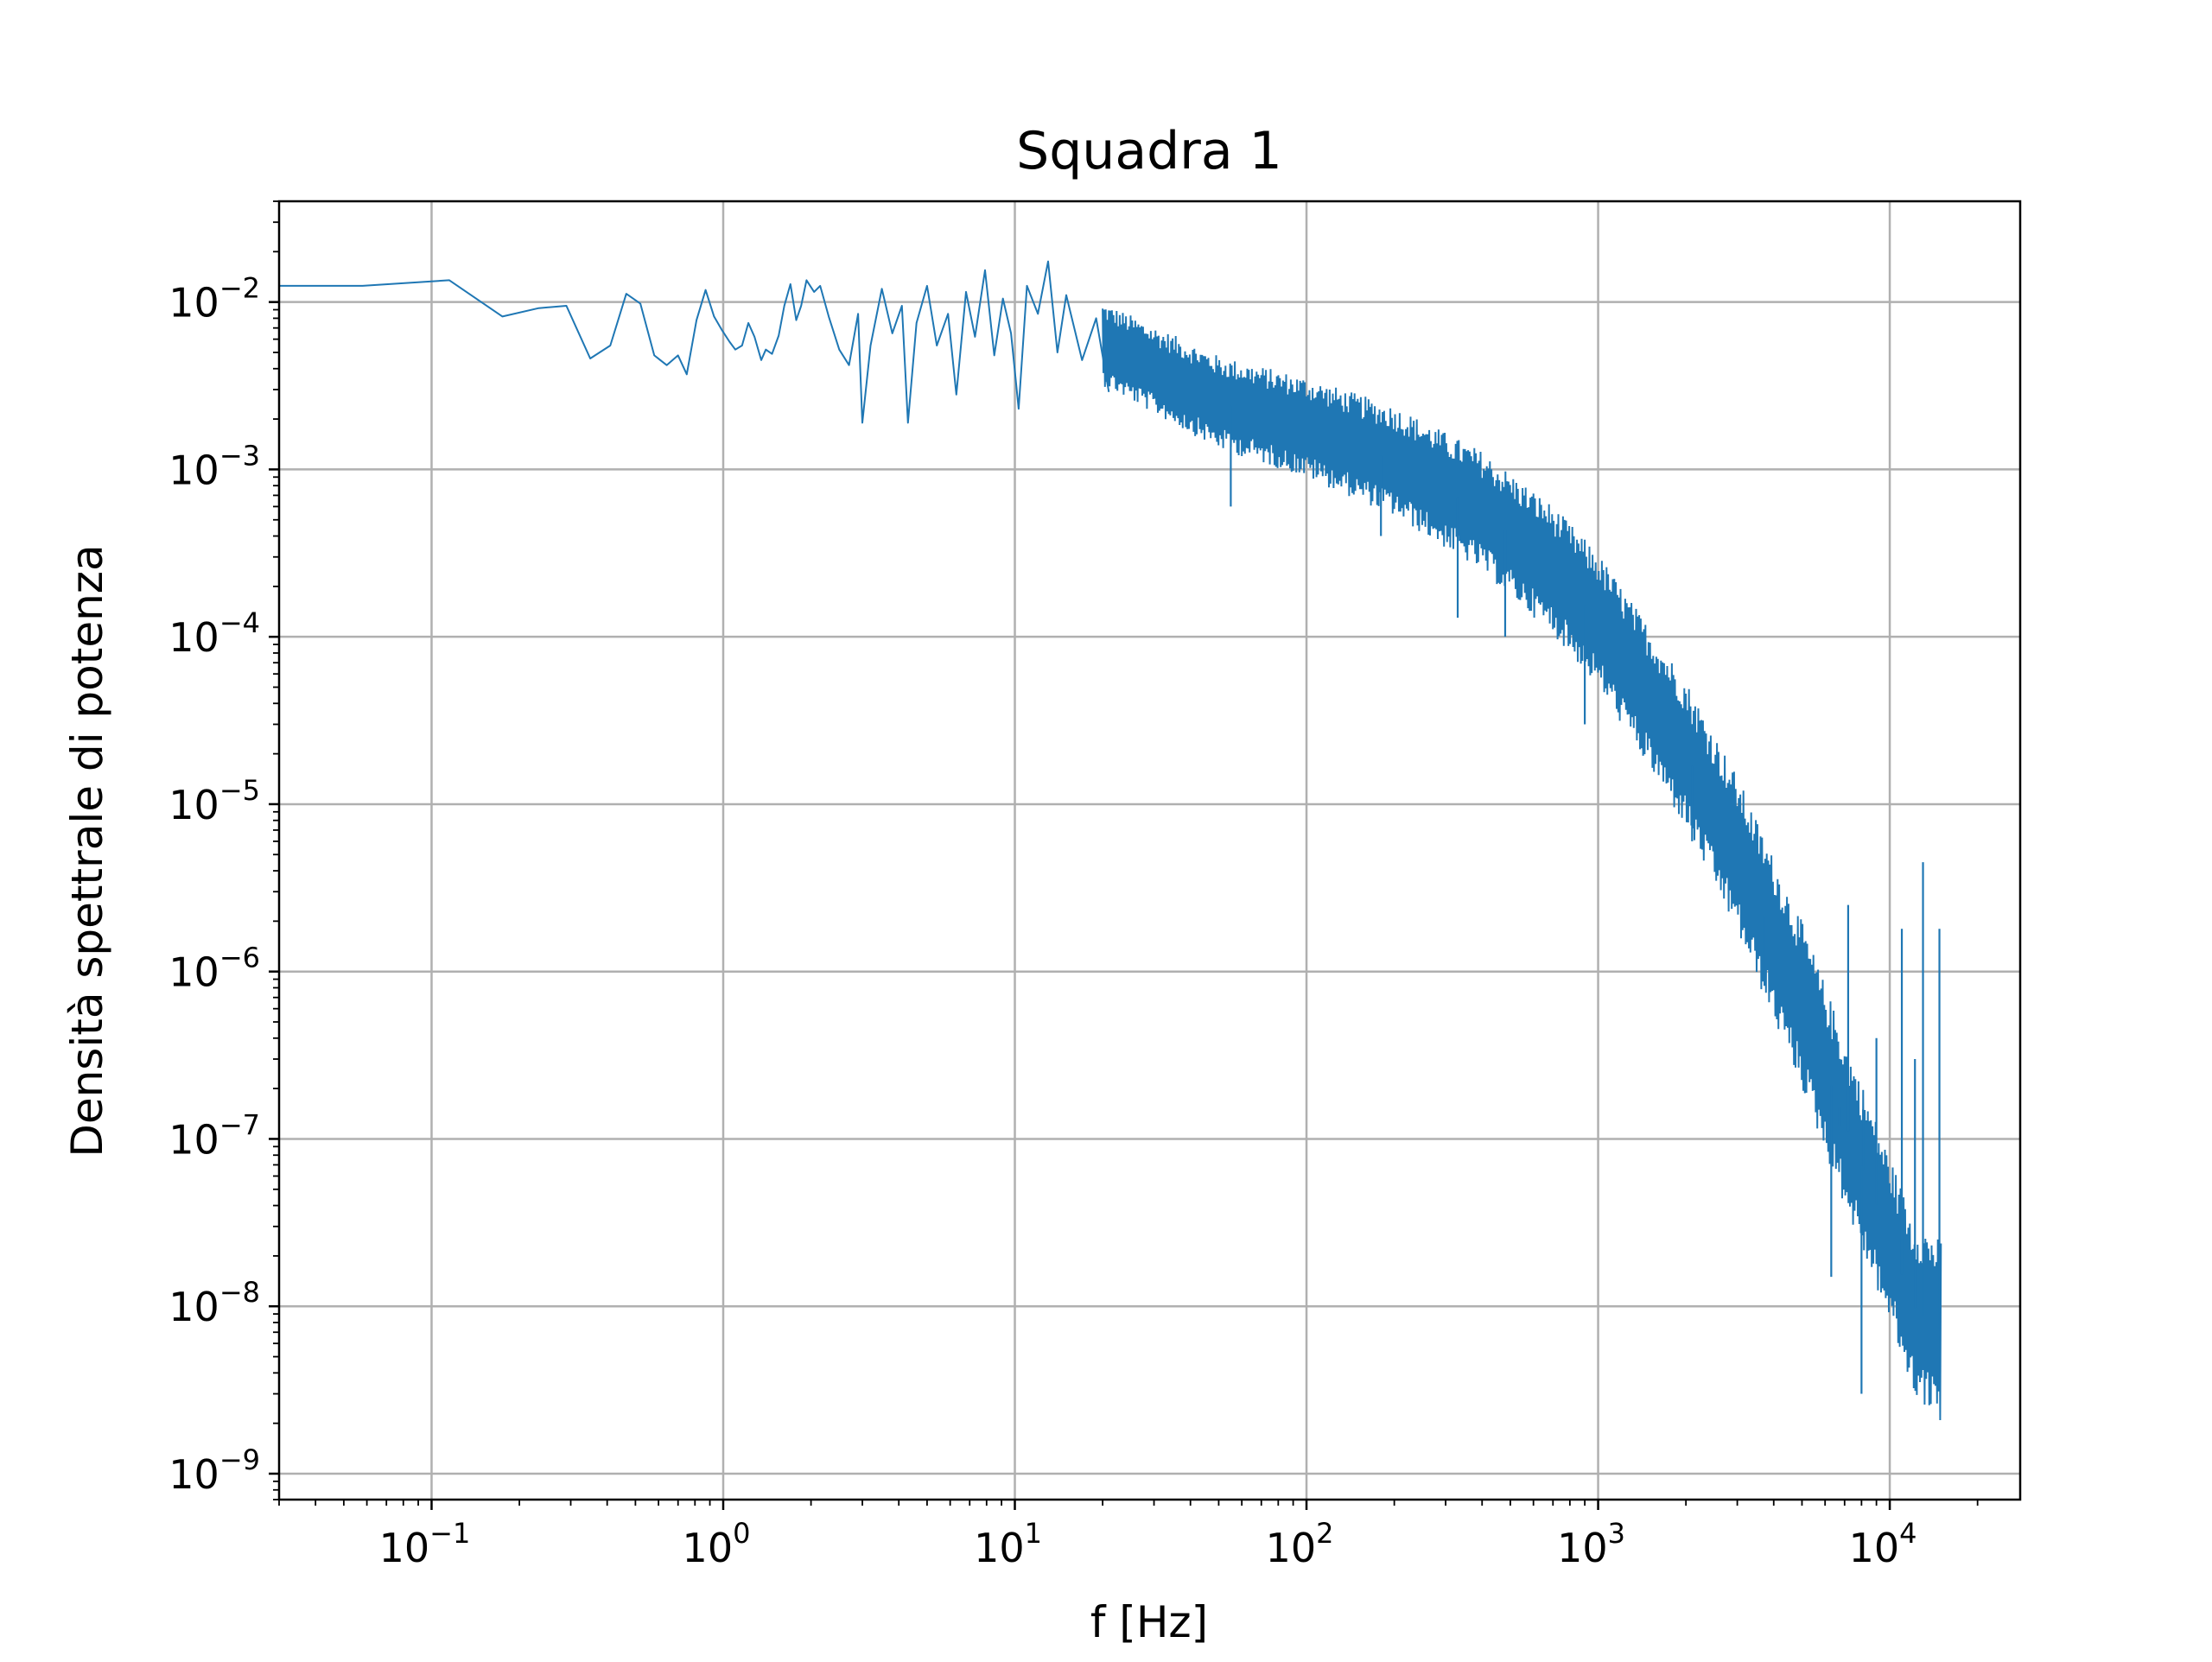 This screenshot has height=1662, width=2212. Describe the element at coordinates (214, 969) in the screenshot. I see `y-tick-label: 10⁻⁶` at that location.